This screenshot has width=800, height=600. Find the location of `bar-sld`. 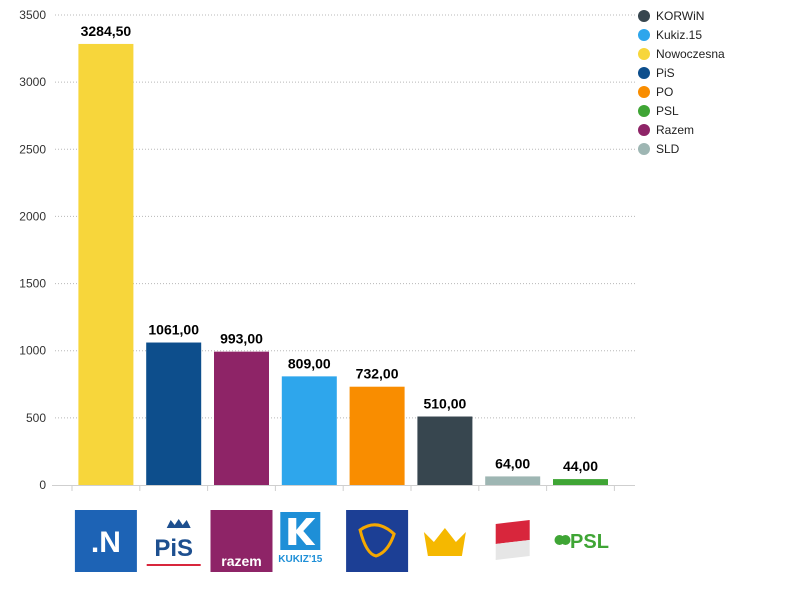

bar-sld is located at coordinates (513, 480).